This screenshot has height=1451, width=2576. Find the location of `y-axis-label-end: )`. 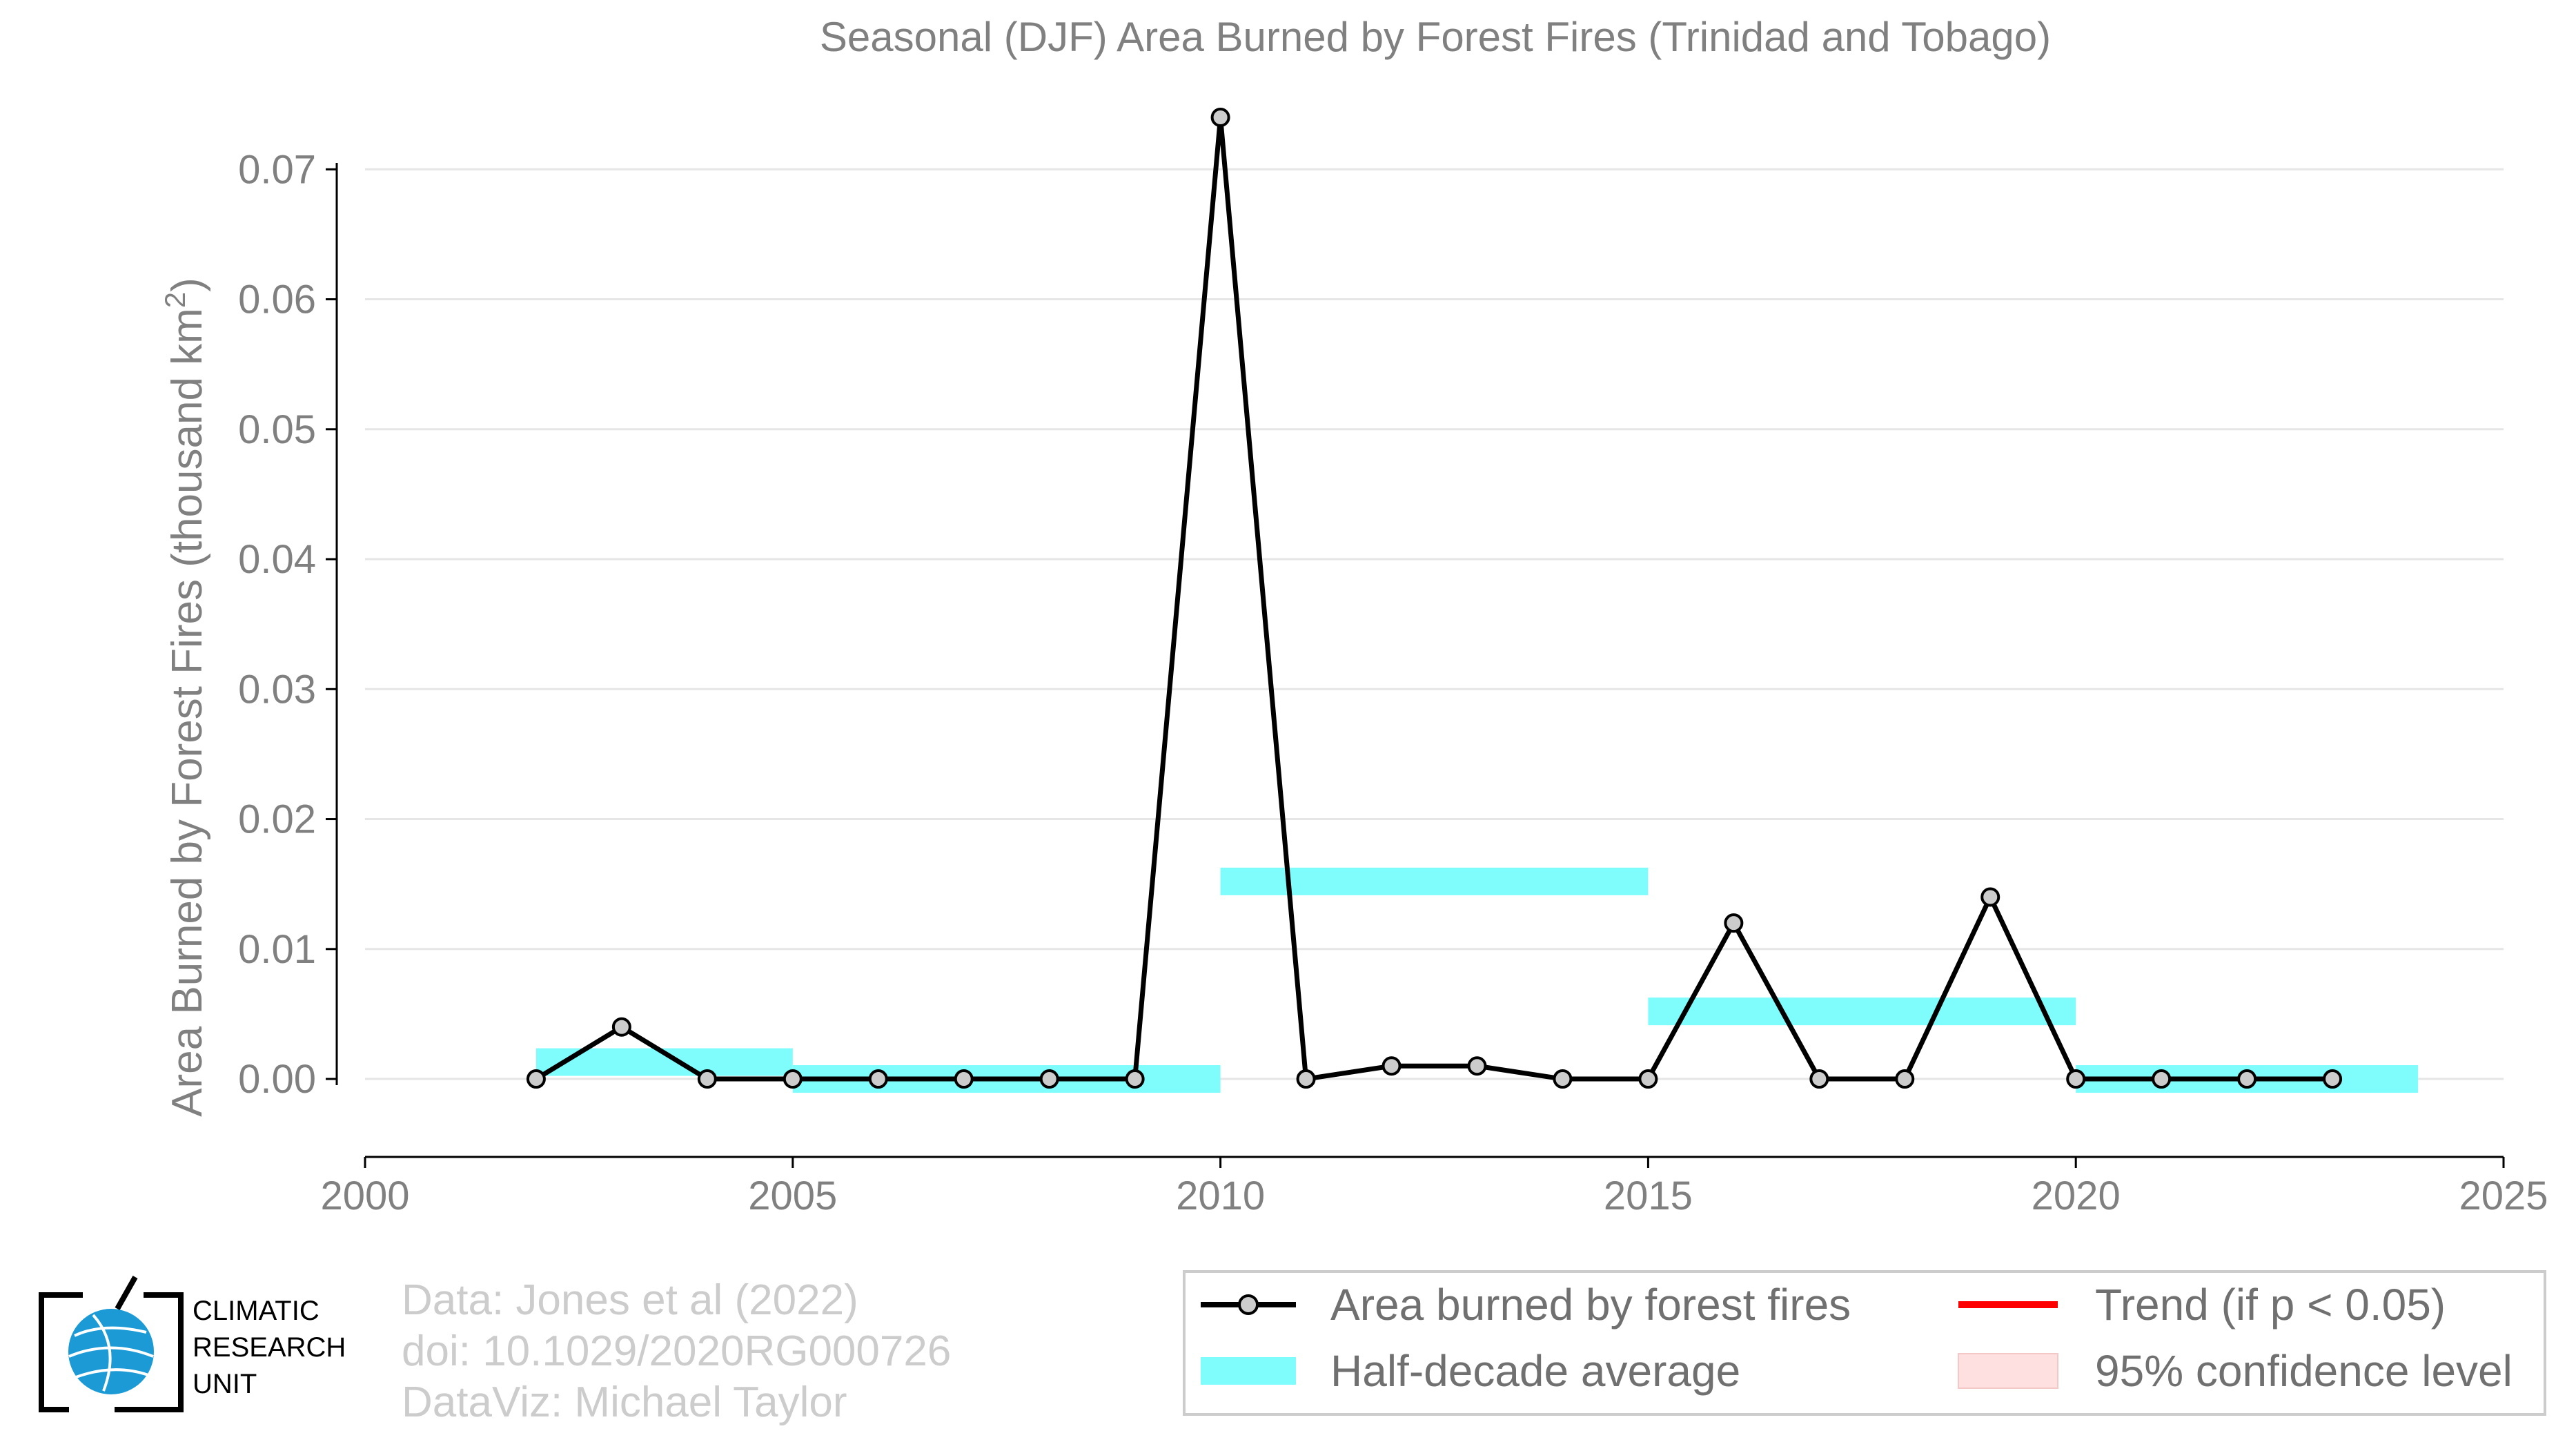

y-axis-label-end: ) is located at coordinates (187, 284).